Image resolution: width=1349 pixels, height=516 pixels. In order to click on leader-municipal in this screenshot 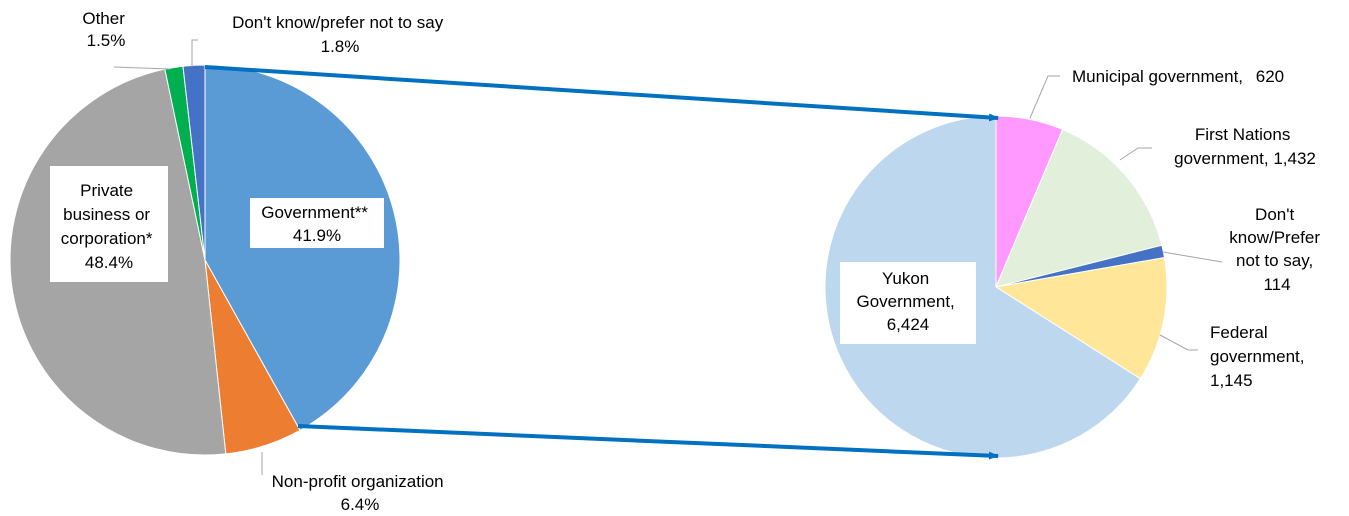, I will do `click(1044, 97)`.